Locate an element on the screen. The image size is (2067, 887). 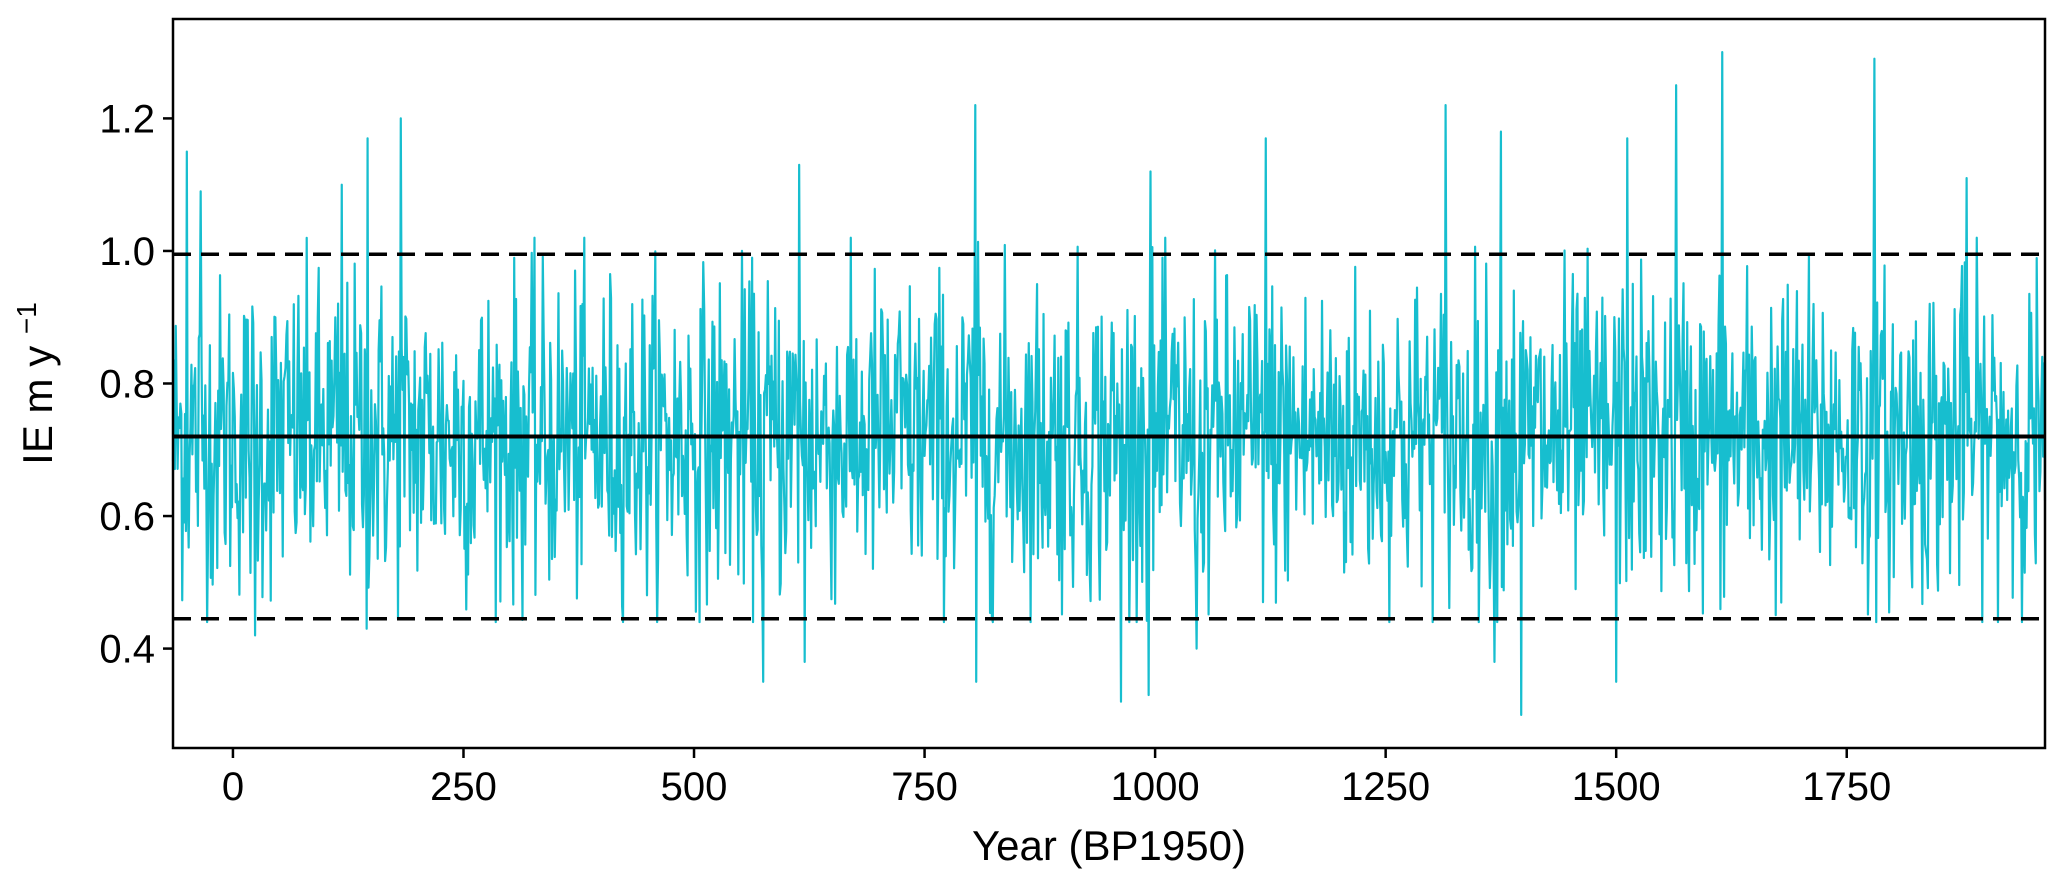
y-axis: 0.4 0.6 0.8 1.0 1.2 is located at coordinates (136, 384).